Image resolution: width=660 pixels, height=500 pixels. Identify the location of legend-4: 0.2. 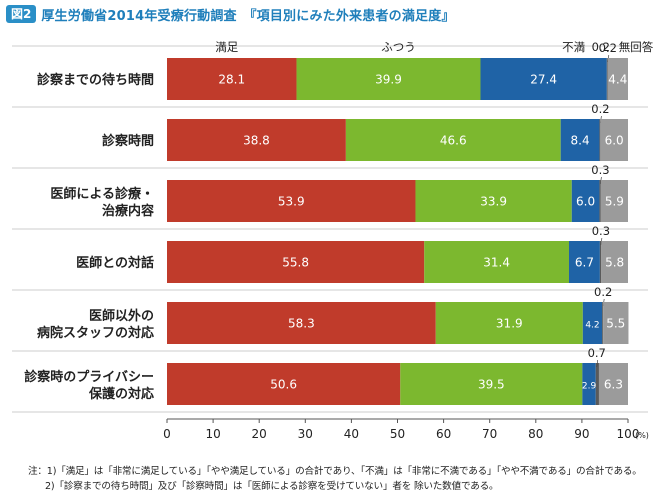
(601, 47).